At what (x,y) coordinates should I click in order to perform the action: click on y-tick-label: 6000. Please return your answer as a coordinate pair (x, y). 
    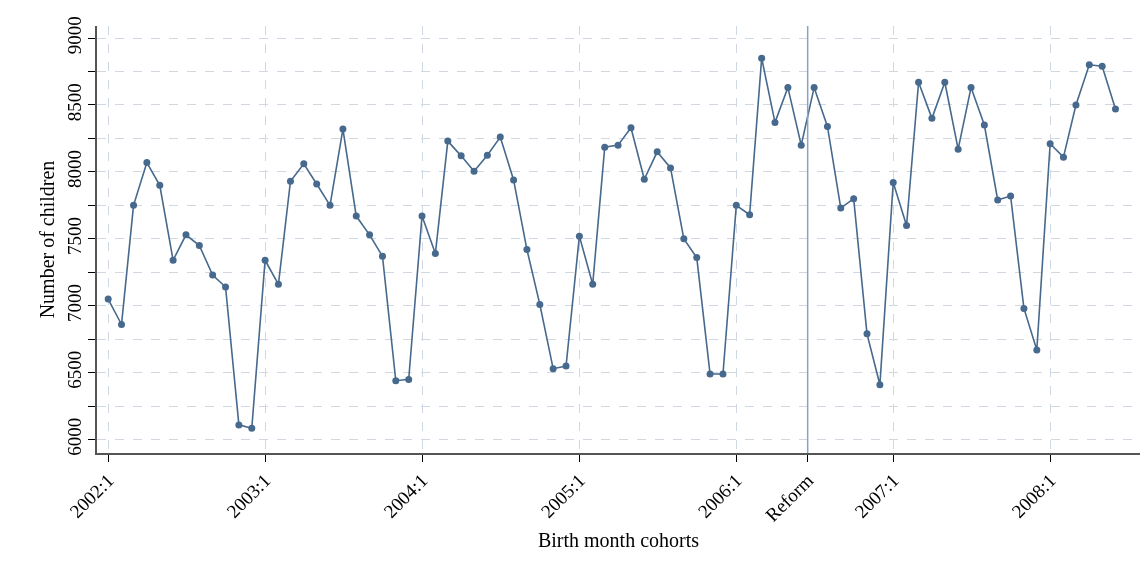
    Looking at the image, I should click on (74, 436).